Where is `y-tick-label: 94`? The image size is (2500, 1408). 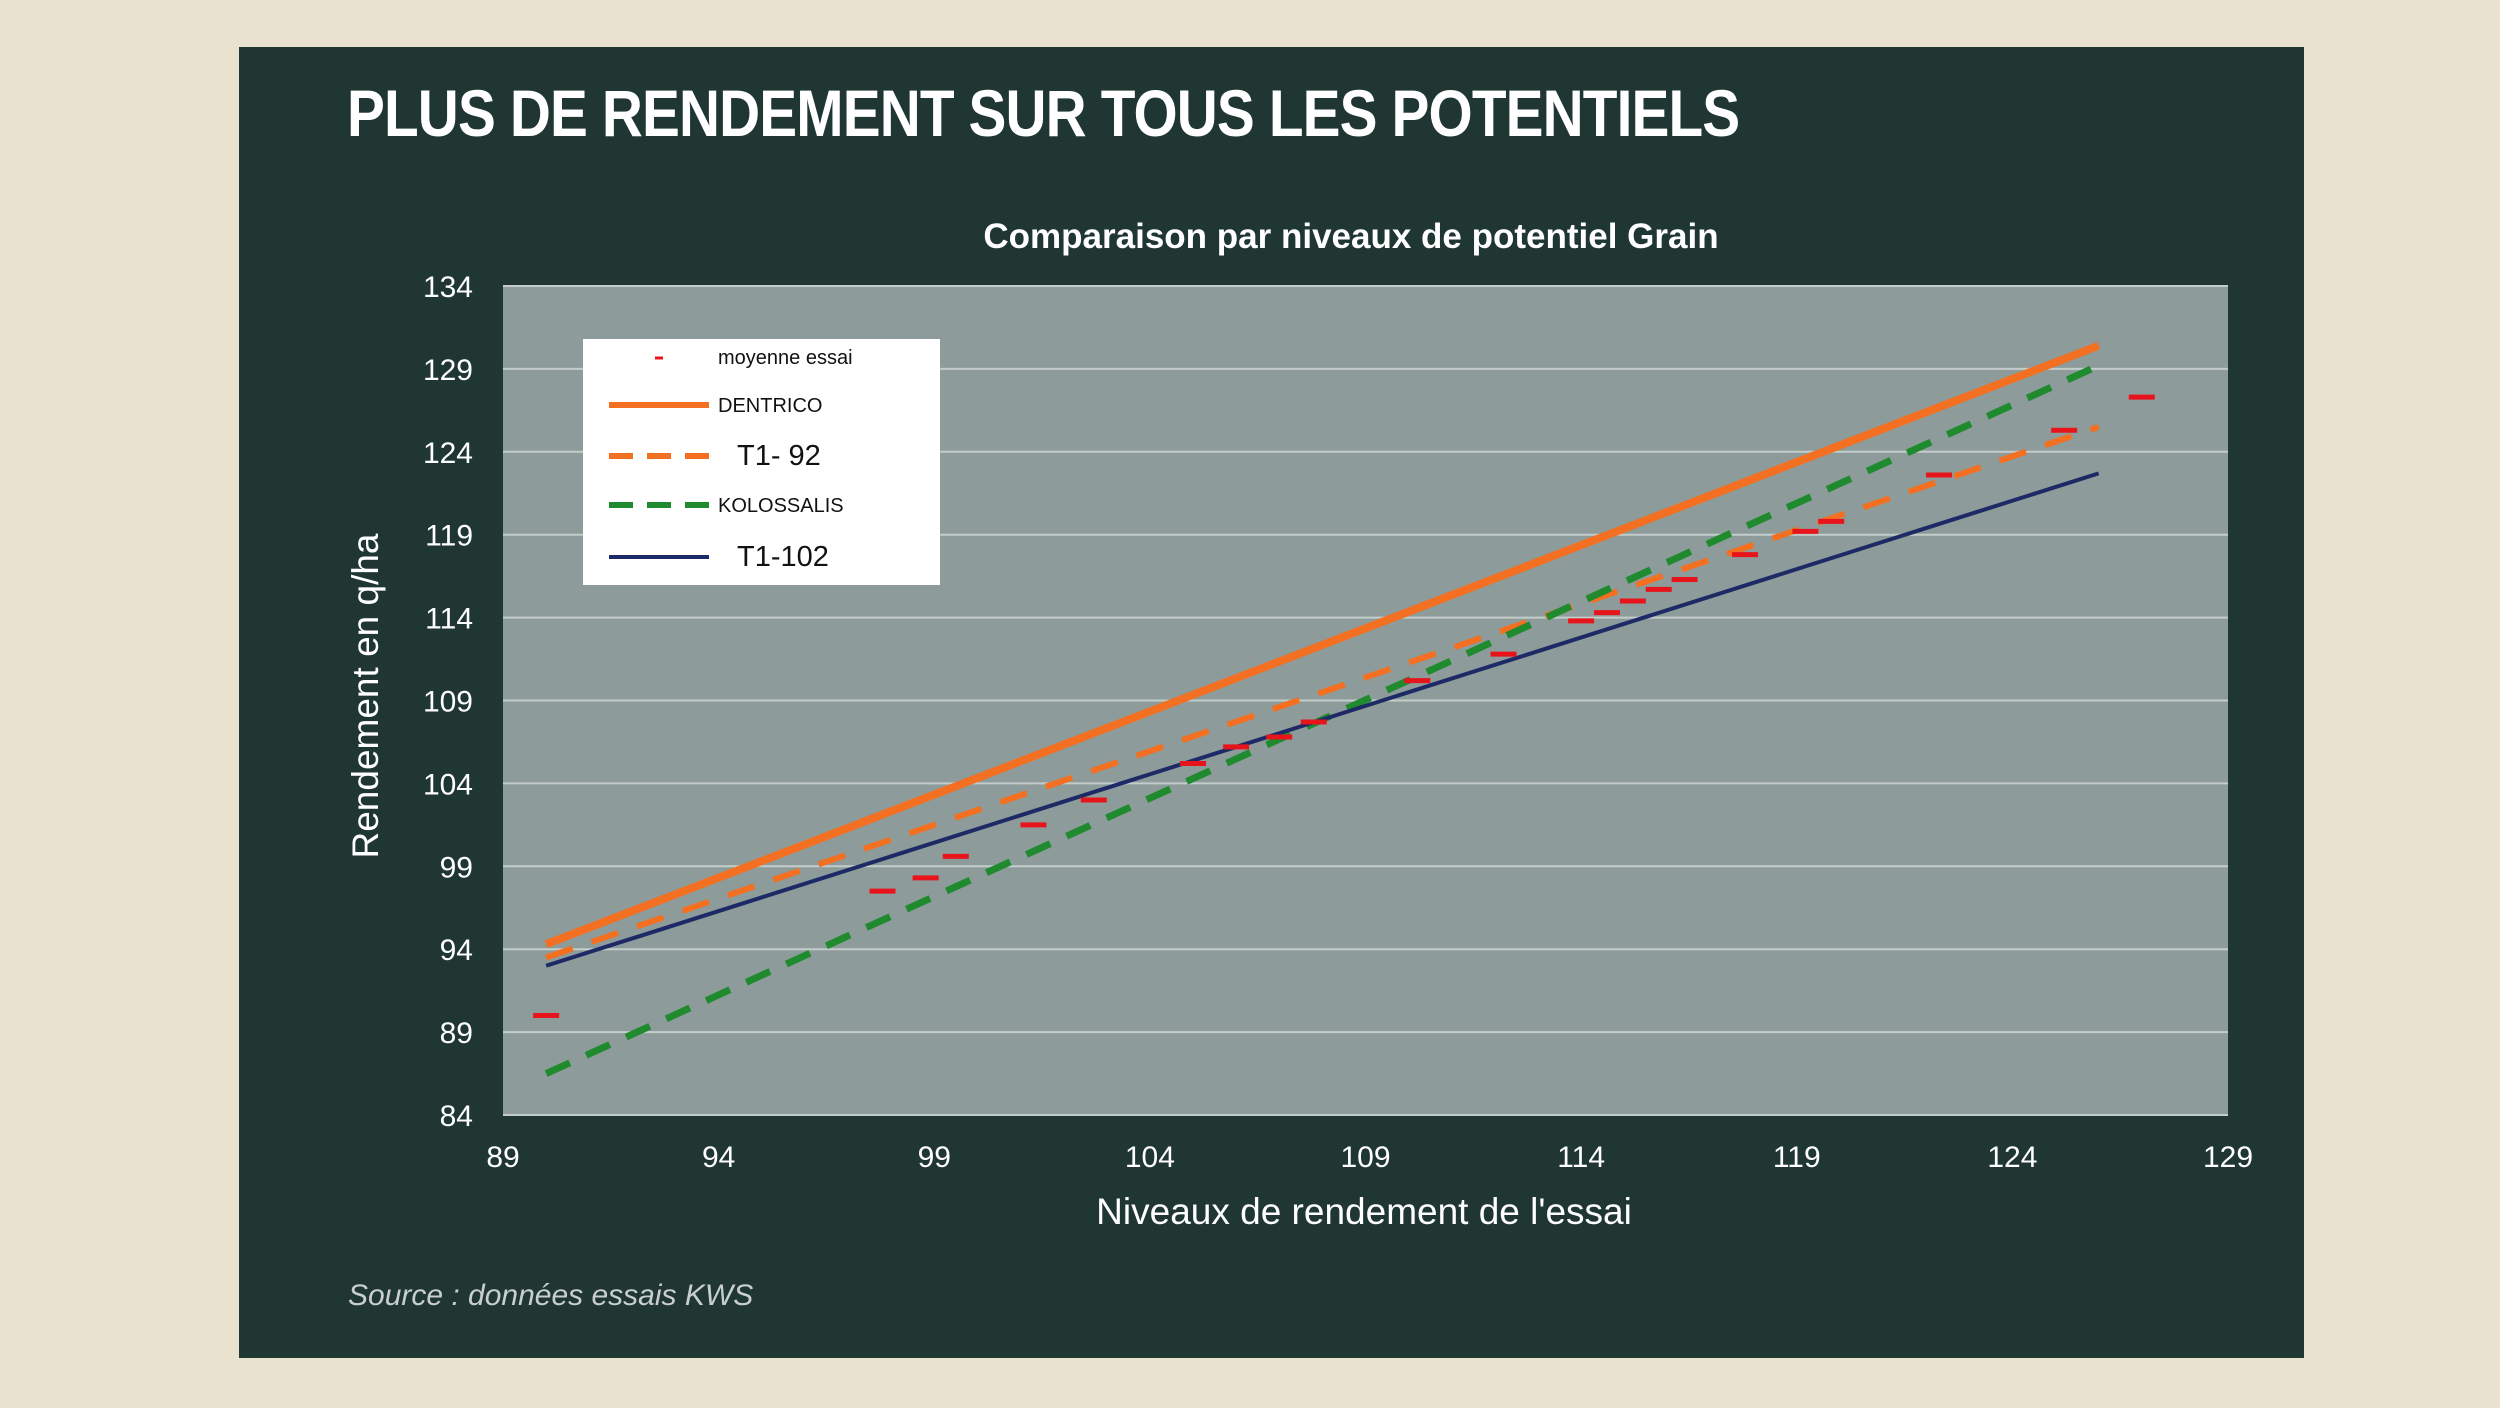 y-tick-label: 94 is located at coordinates (456, 950).